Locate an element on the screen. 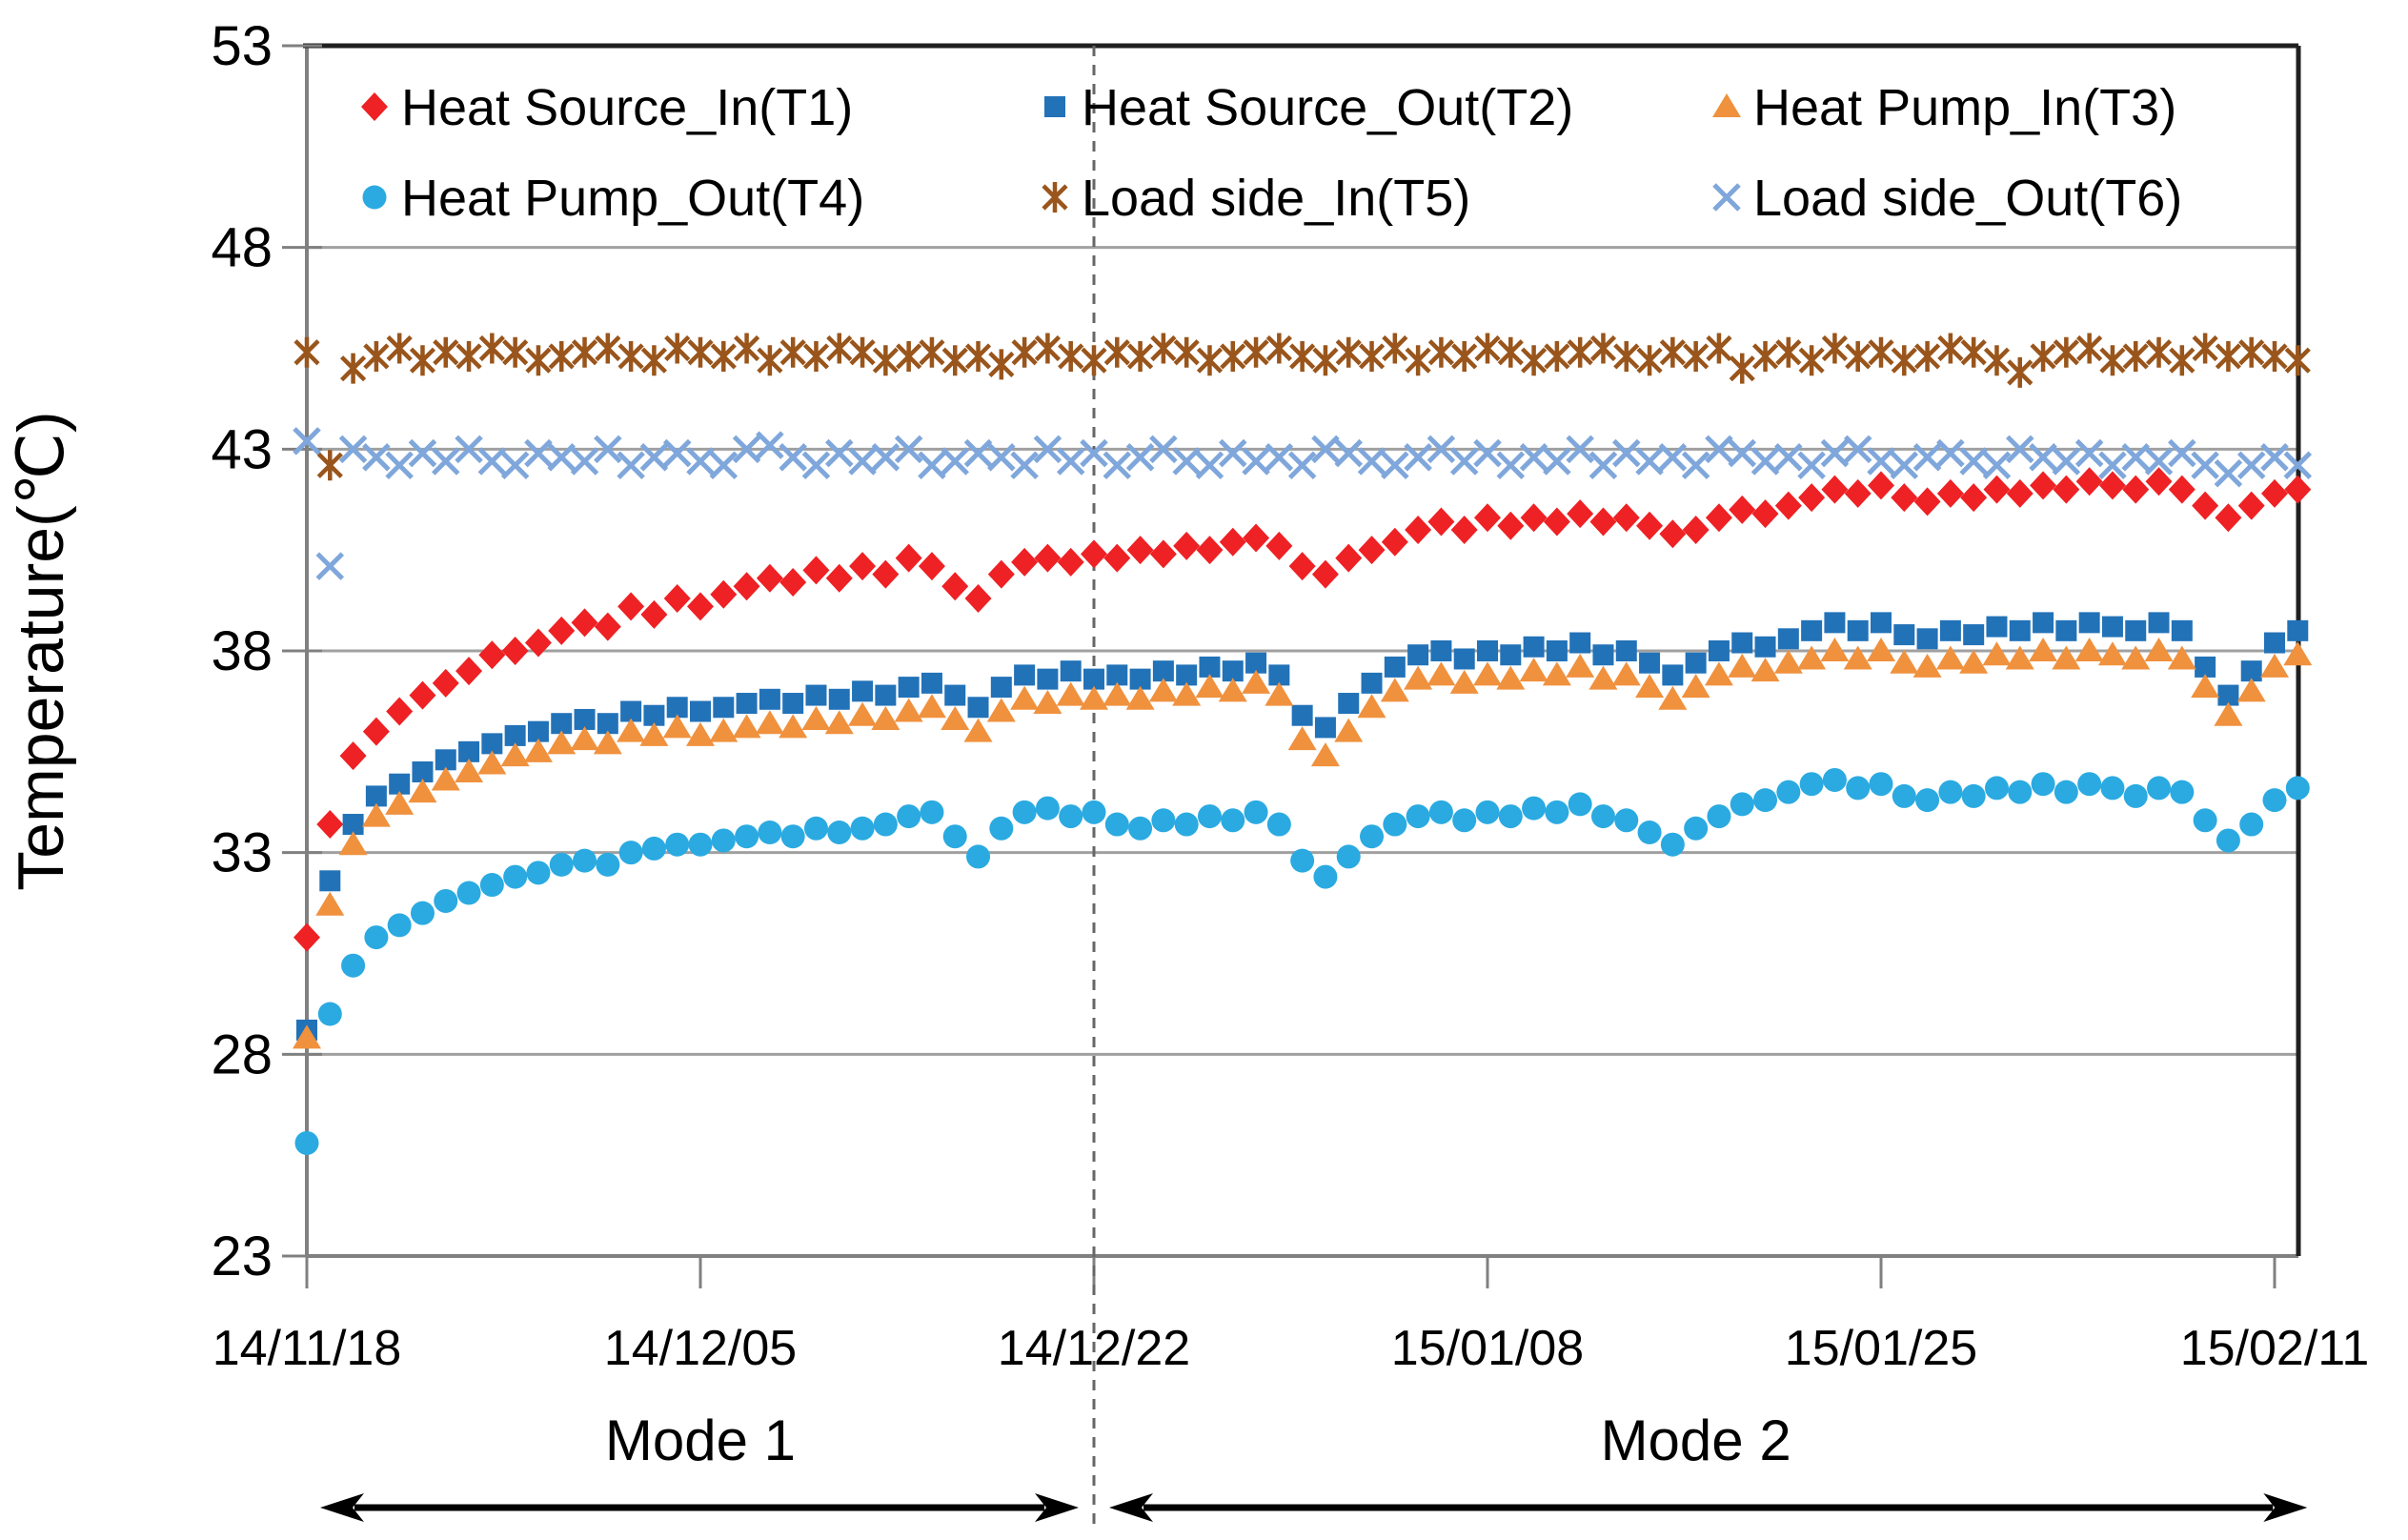 Image resolution: width=2408 pixels, height=1540 pixels. series-load-side-out-t6- is located at coordinates (1303, 503).